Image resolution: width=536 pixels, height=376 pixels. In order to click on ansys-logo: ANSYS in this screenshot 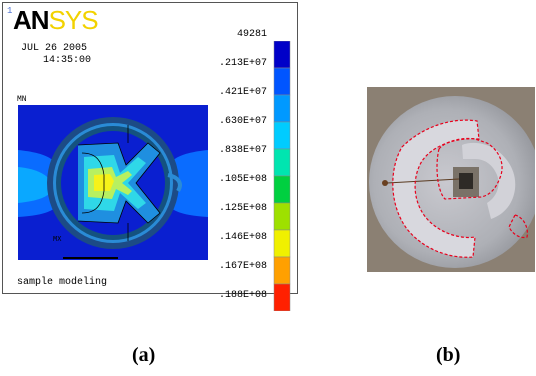, I will do `click(56, 20)`.